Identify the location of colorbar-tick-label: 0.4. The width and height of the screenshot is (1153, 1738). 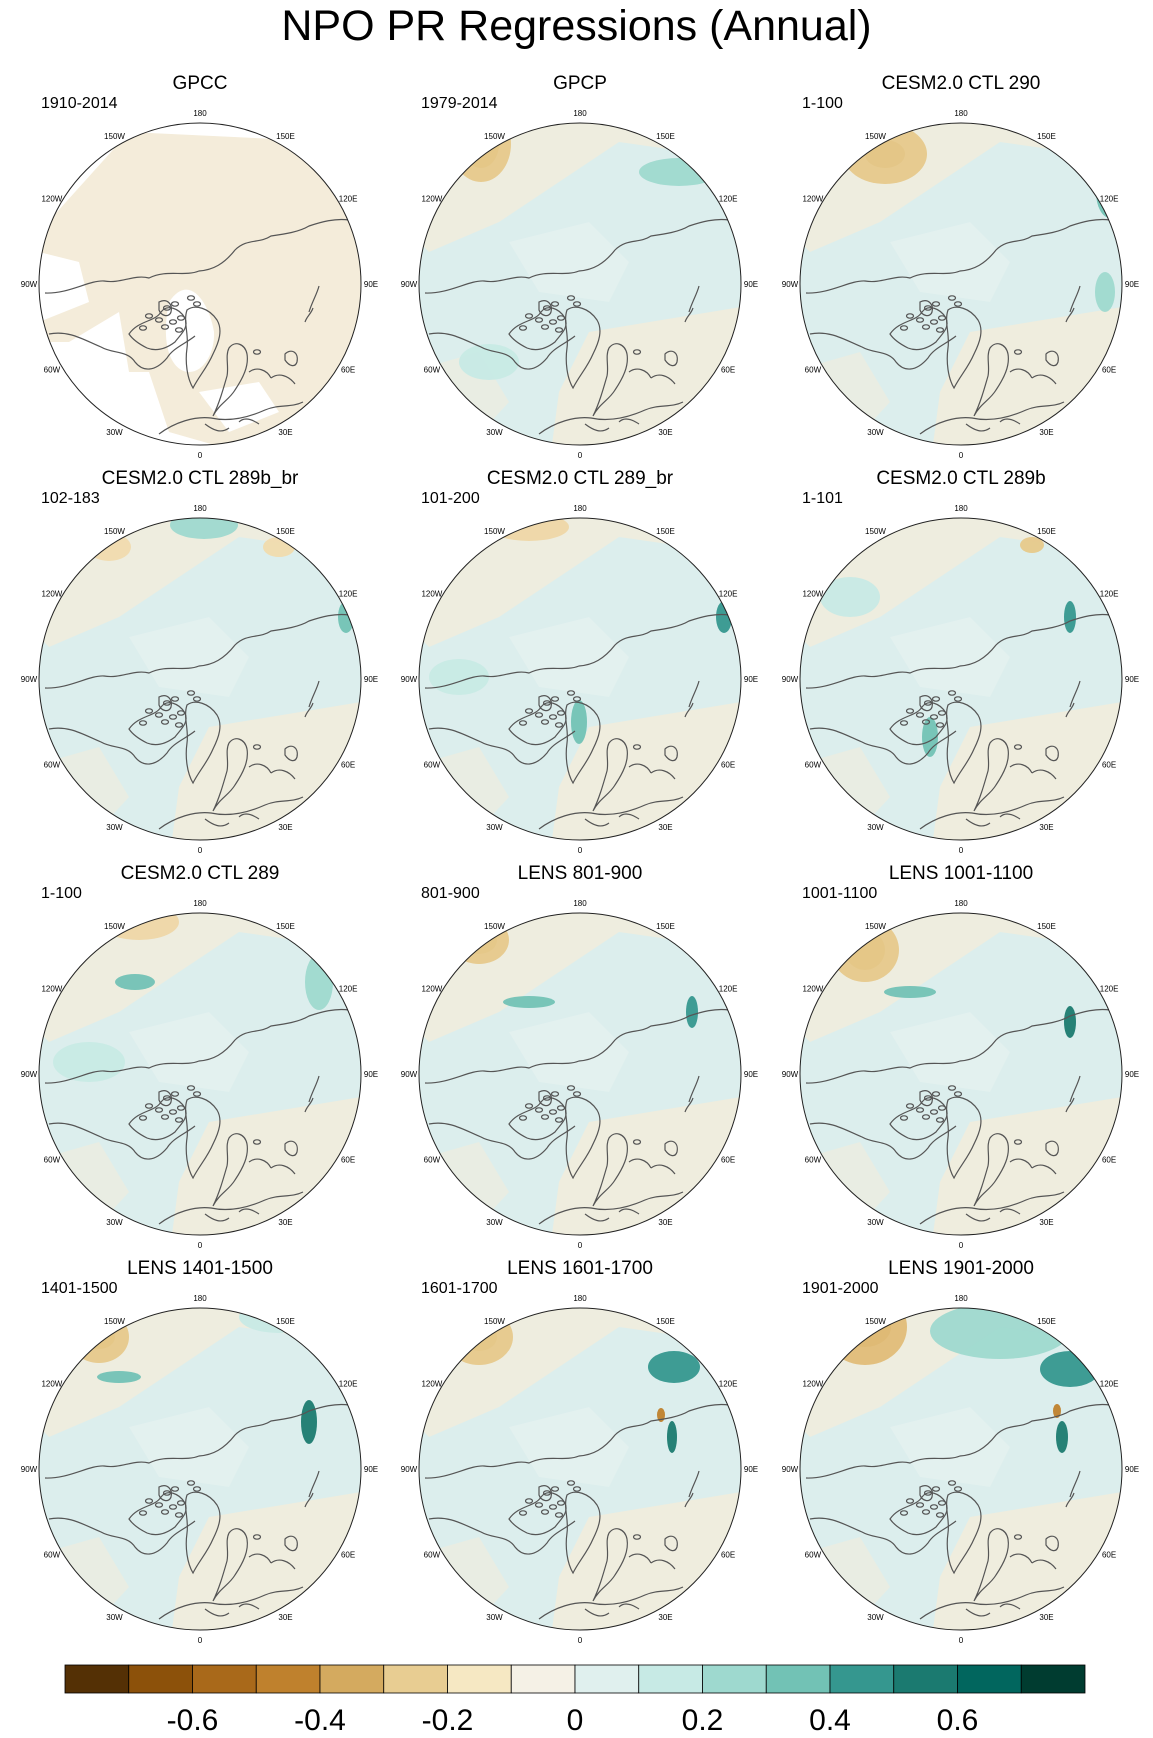
(830, 1720).